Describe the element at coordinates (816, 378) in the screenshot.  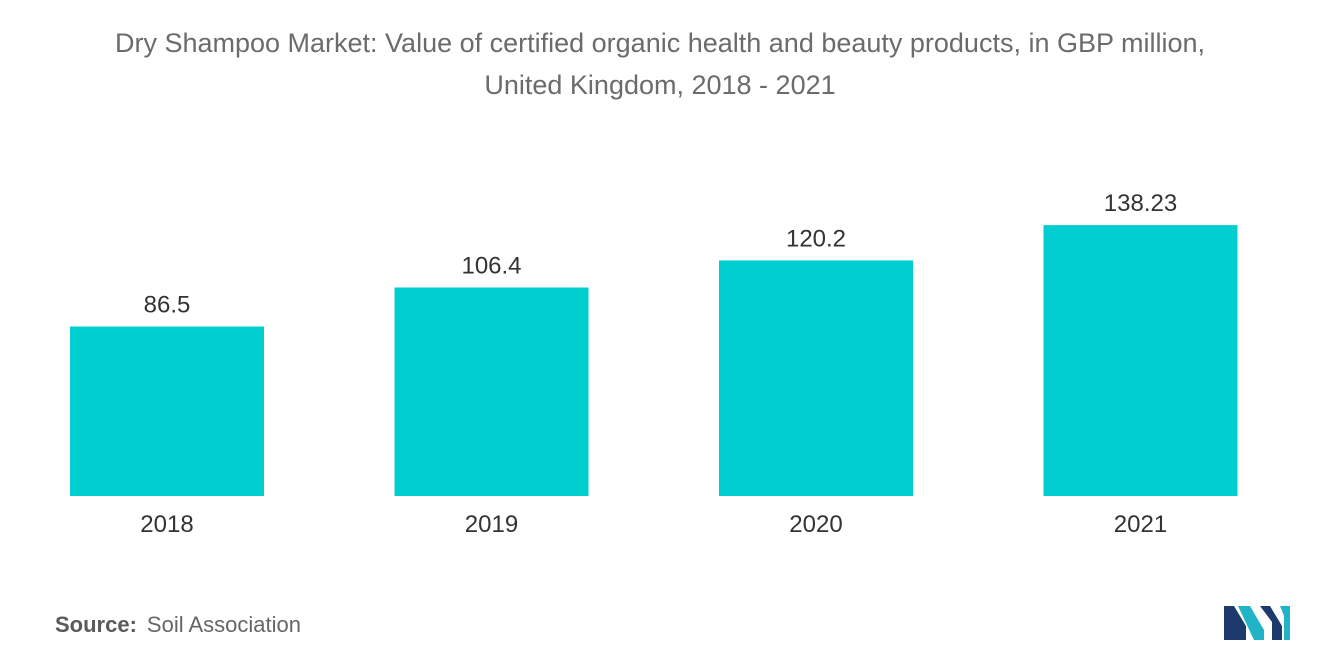
I see `bar-2020` at that location.